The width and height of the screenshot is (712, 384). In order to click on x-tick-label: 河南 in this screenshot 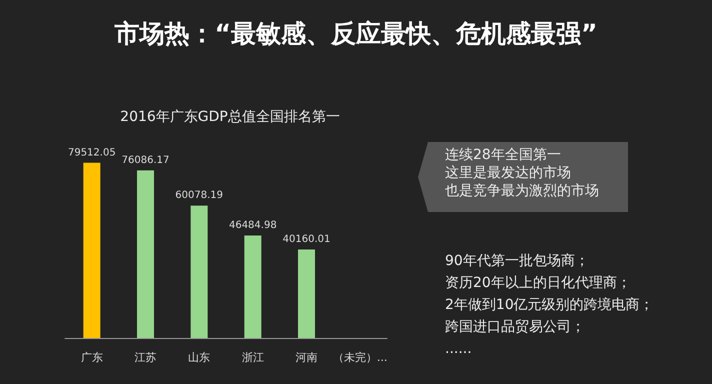, I will do `click(307, 357)`.